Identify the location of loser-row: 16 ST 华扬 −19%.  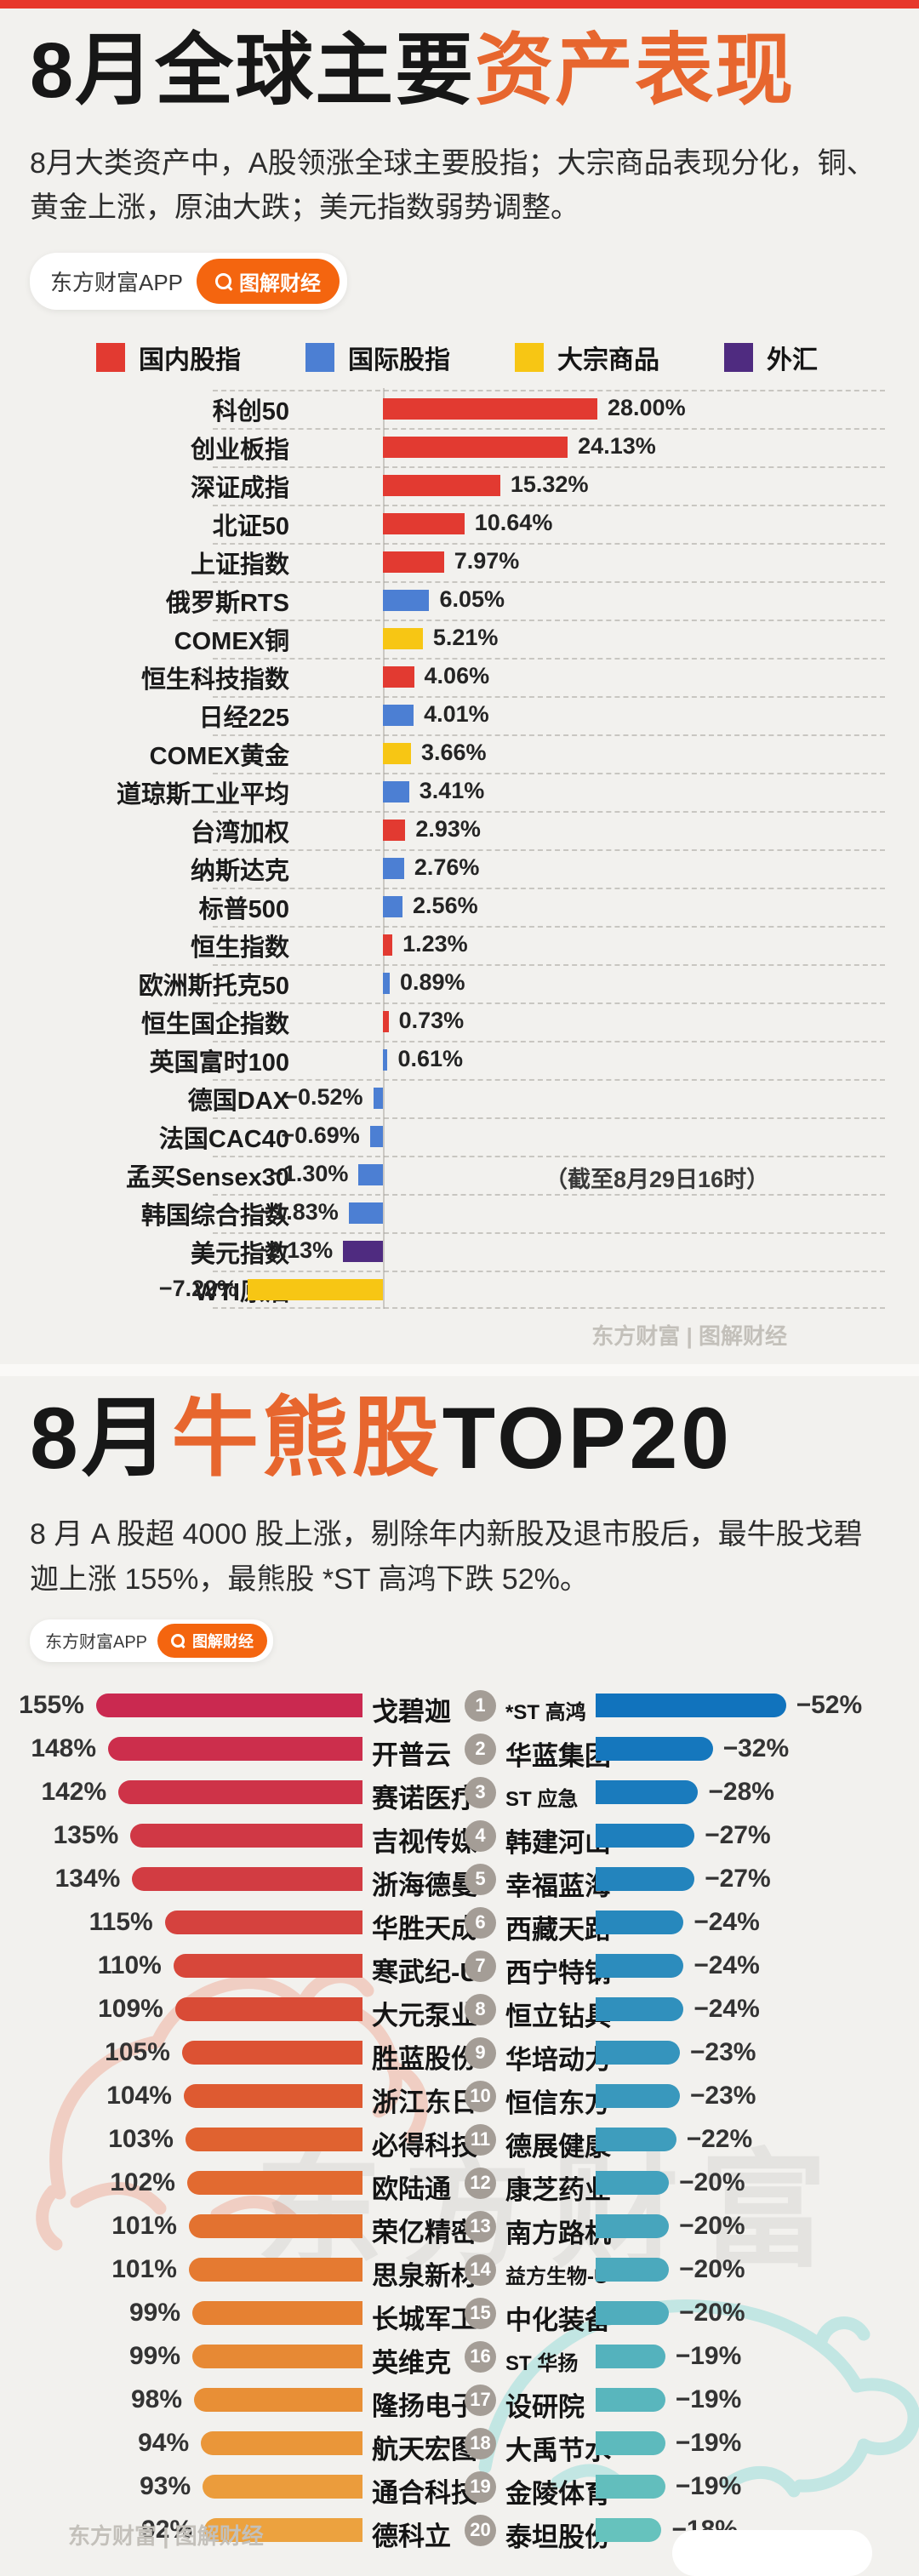
(674, 2357).